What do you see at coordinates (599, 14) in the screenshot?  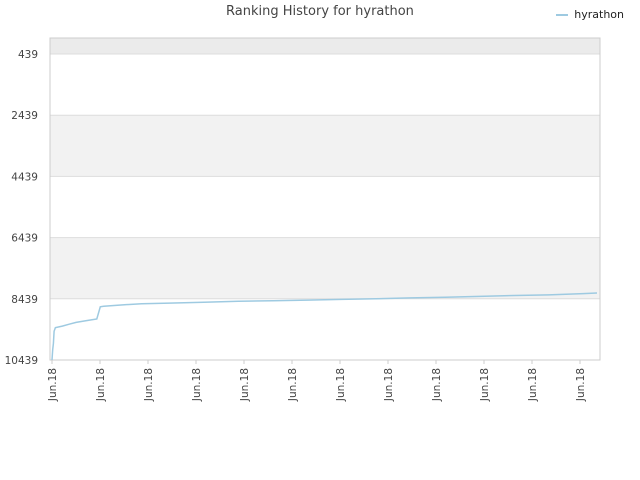 I see `legend-label-hyrathon: hyrathon` at bounding box center [599, 14].